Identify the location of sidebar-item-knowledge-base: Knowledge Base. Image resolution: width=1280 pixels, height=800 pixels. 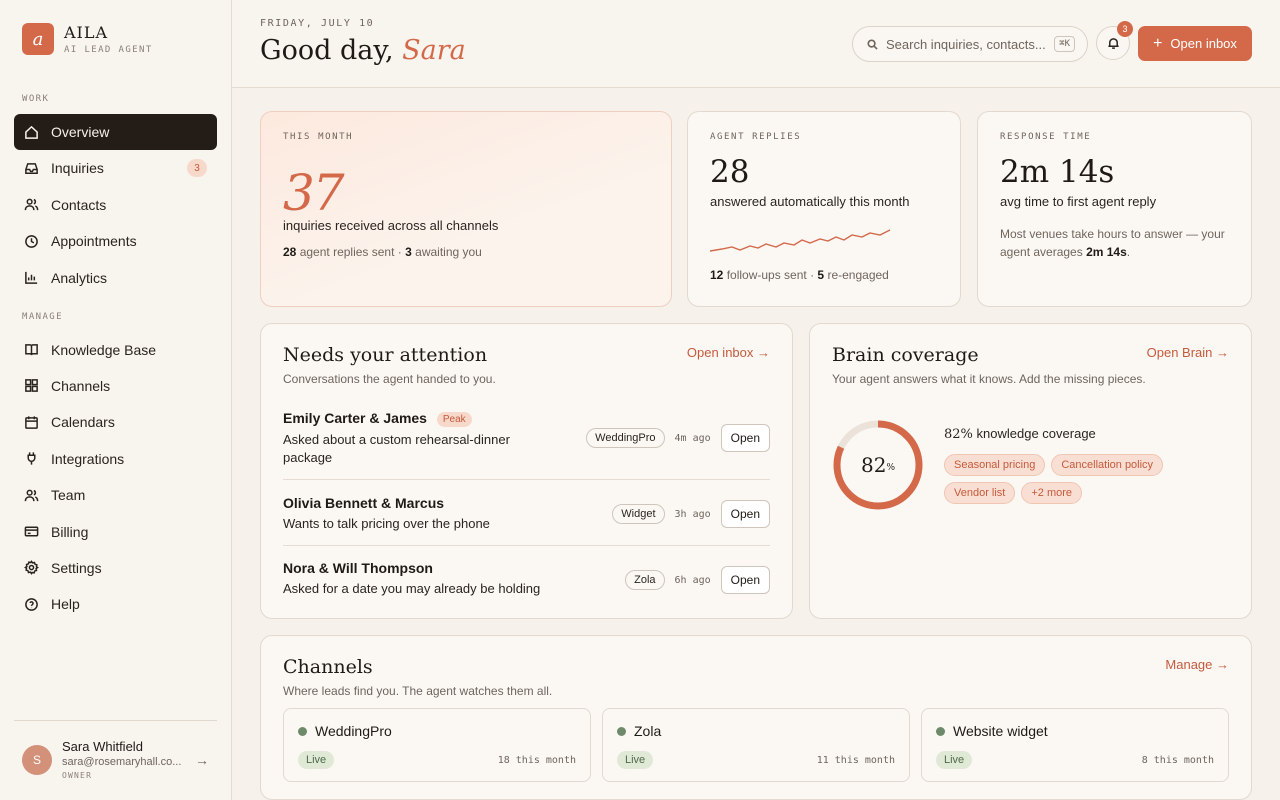
(115, 350).